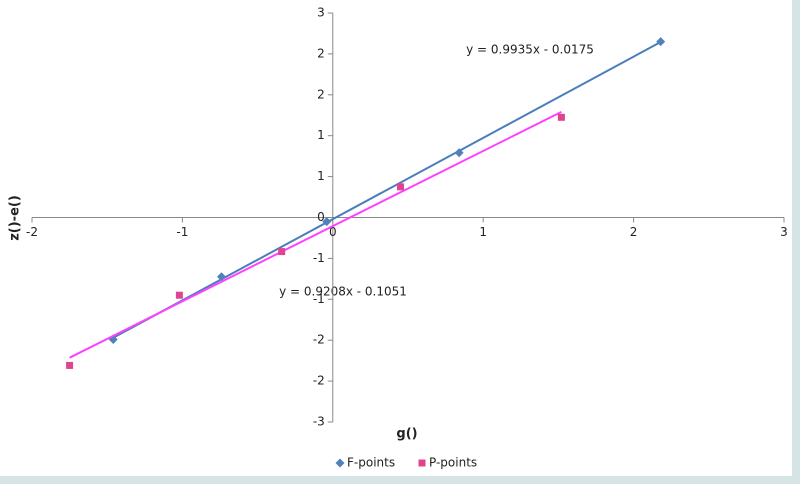 This screenshot has height=484, width=800. I want to click on legend-label: P-points, so click(453, 463).